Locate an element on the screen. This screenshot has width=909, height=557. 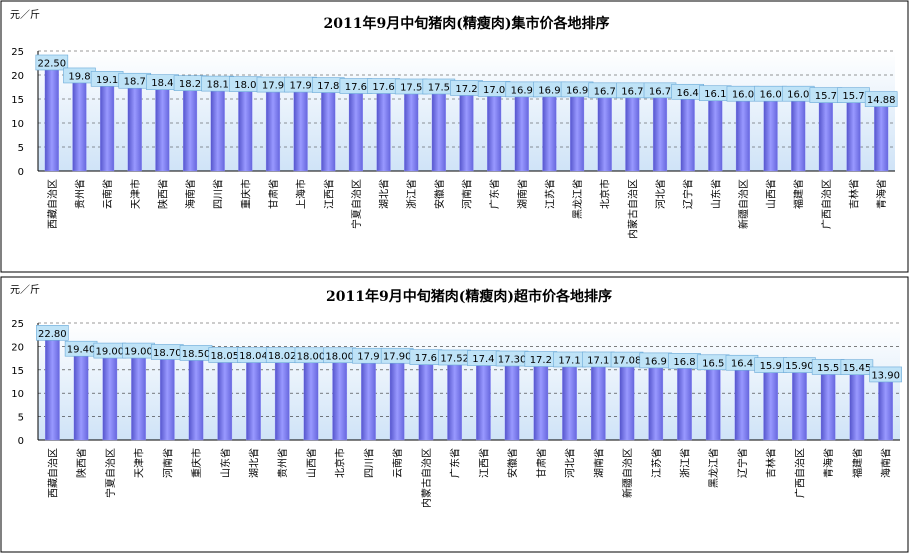
x-tick-label: 天津市 is located at coordinates (139, 463).